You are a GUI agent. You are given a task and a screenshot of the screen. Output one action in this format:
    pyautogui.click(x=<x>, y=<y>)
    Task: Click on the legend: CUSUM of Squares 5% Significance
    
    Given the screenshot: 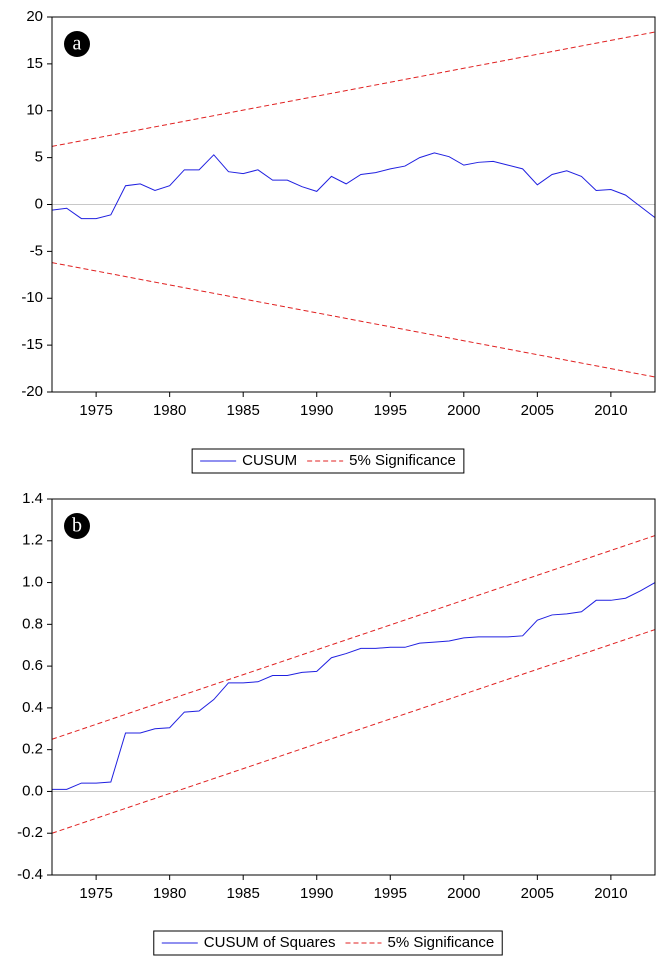 What is the action you would take?
    pyautogui.click(x=327, y=942)
    